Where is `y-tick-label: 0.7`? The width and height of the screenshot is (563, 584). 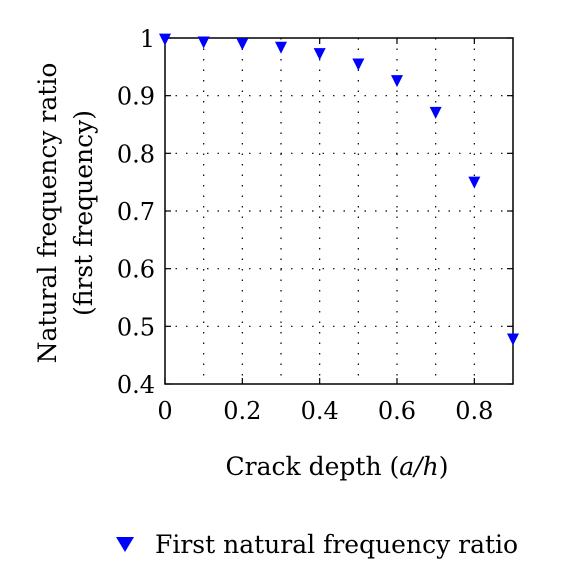 y-tick-label: 0.7 is located at coordinates (136, 212).